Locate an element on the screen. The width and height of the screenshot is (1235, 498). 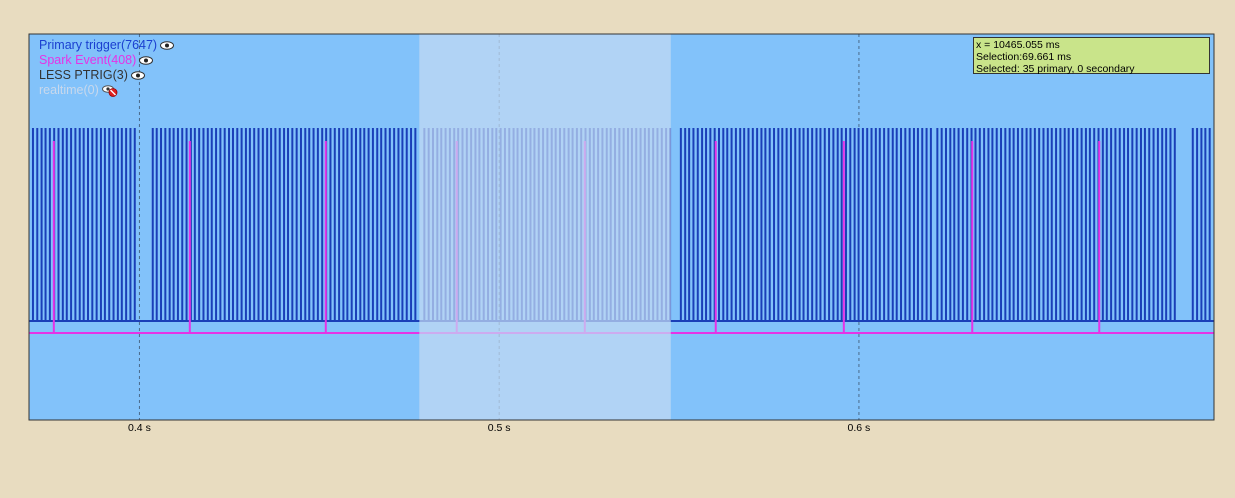
hidden-eye-icon is located at coordinates (109, 90).